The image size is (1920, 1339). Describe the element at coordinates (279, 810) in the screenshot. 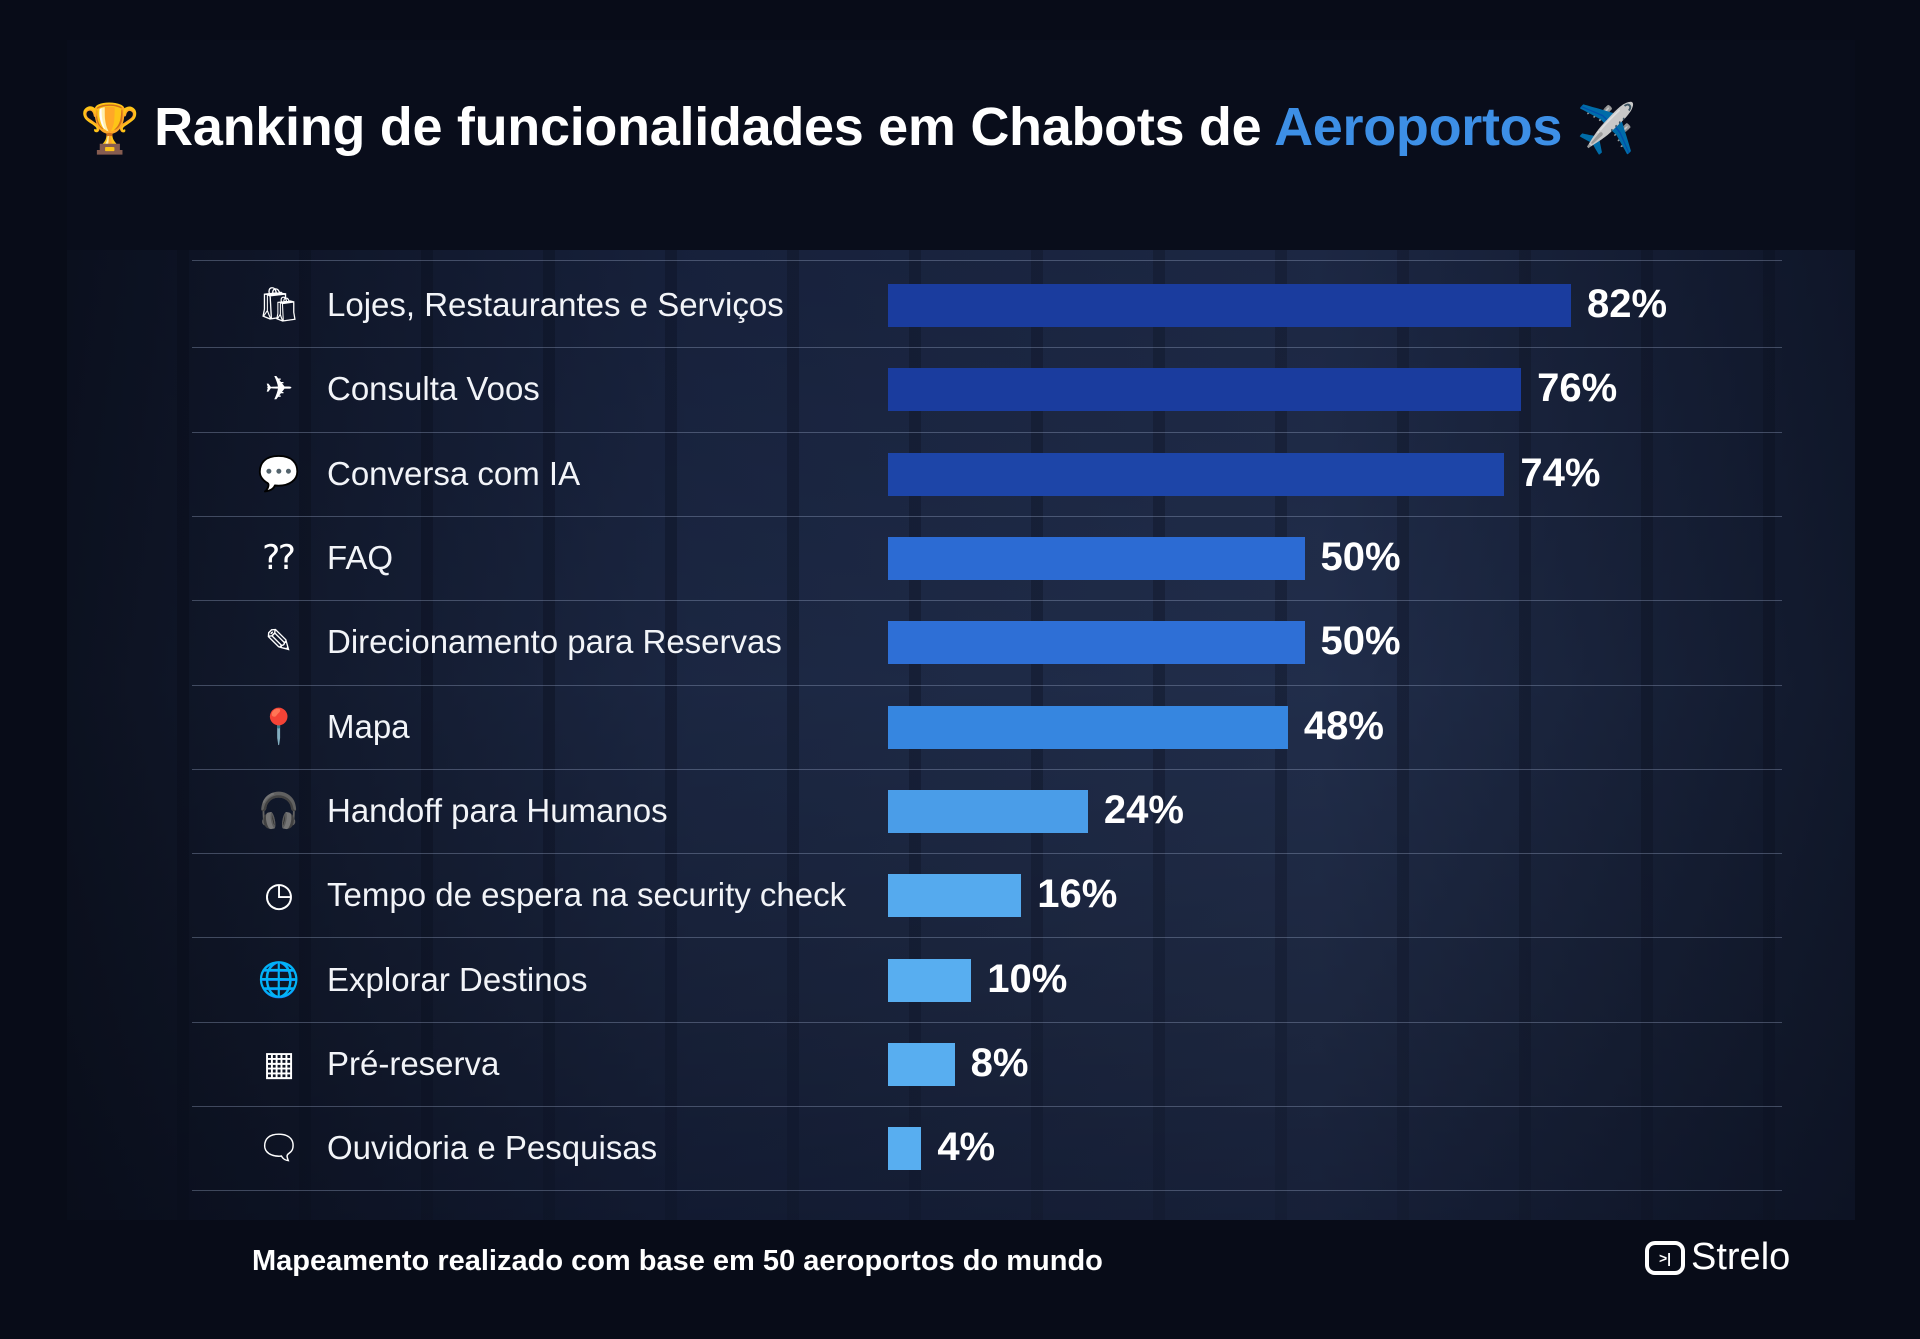

I see `headset-icon: 🎧` at that location.